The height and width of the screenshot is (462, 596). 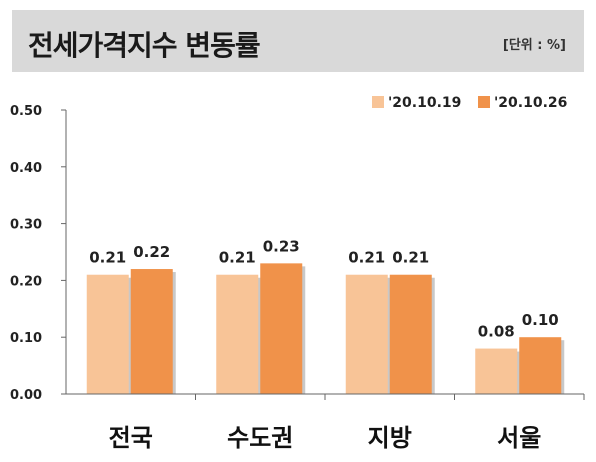 What do you see at coordinates (540, 320) in the screenshot?
I see `data-label: 0.10` at bounding box center [540, 320].